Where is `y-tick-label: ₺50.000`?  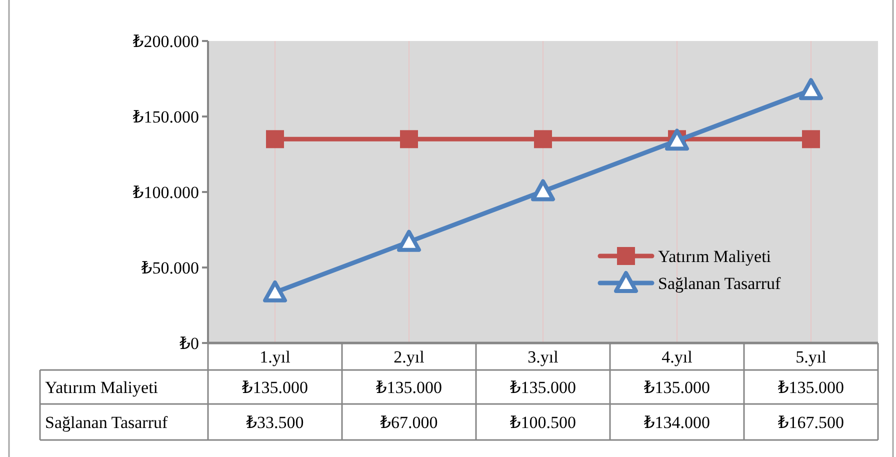
y-tick-label: ₺50.000 is located at coordinates (169, 268).